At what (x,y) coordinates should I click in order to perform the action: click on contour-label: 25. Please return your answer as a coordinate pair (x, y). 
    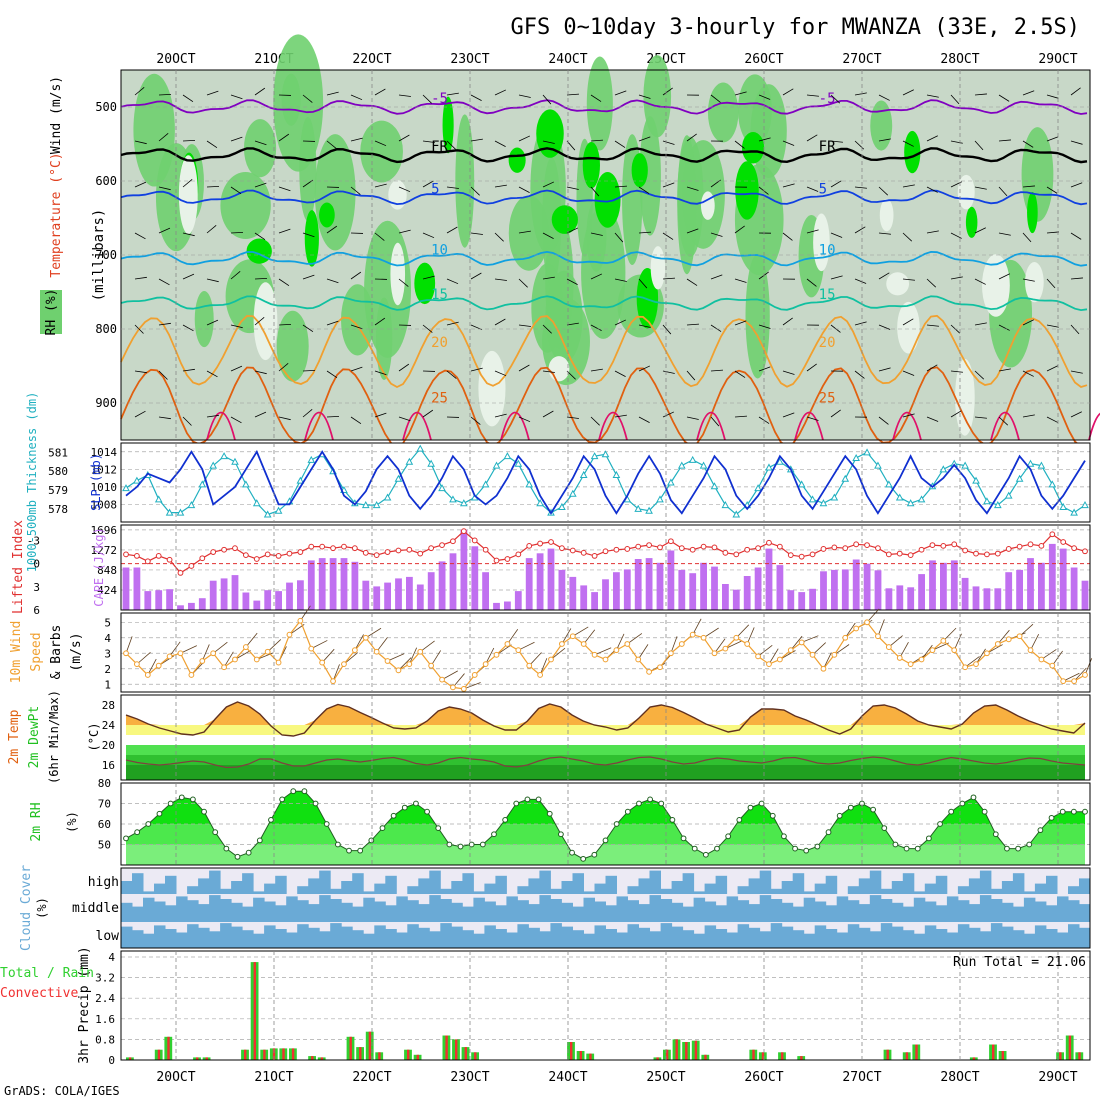
    Looking at the image, I should click on (827, 399).